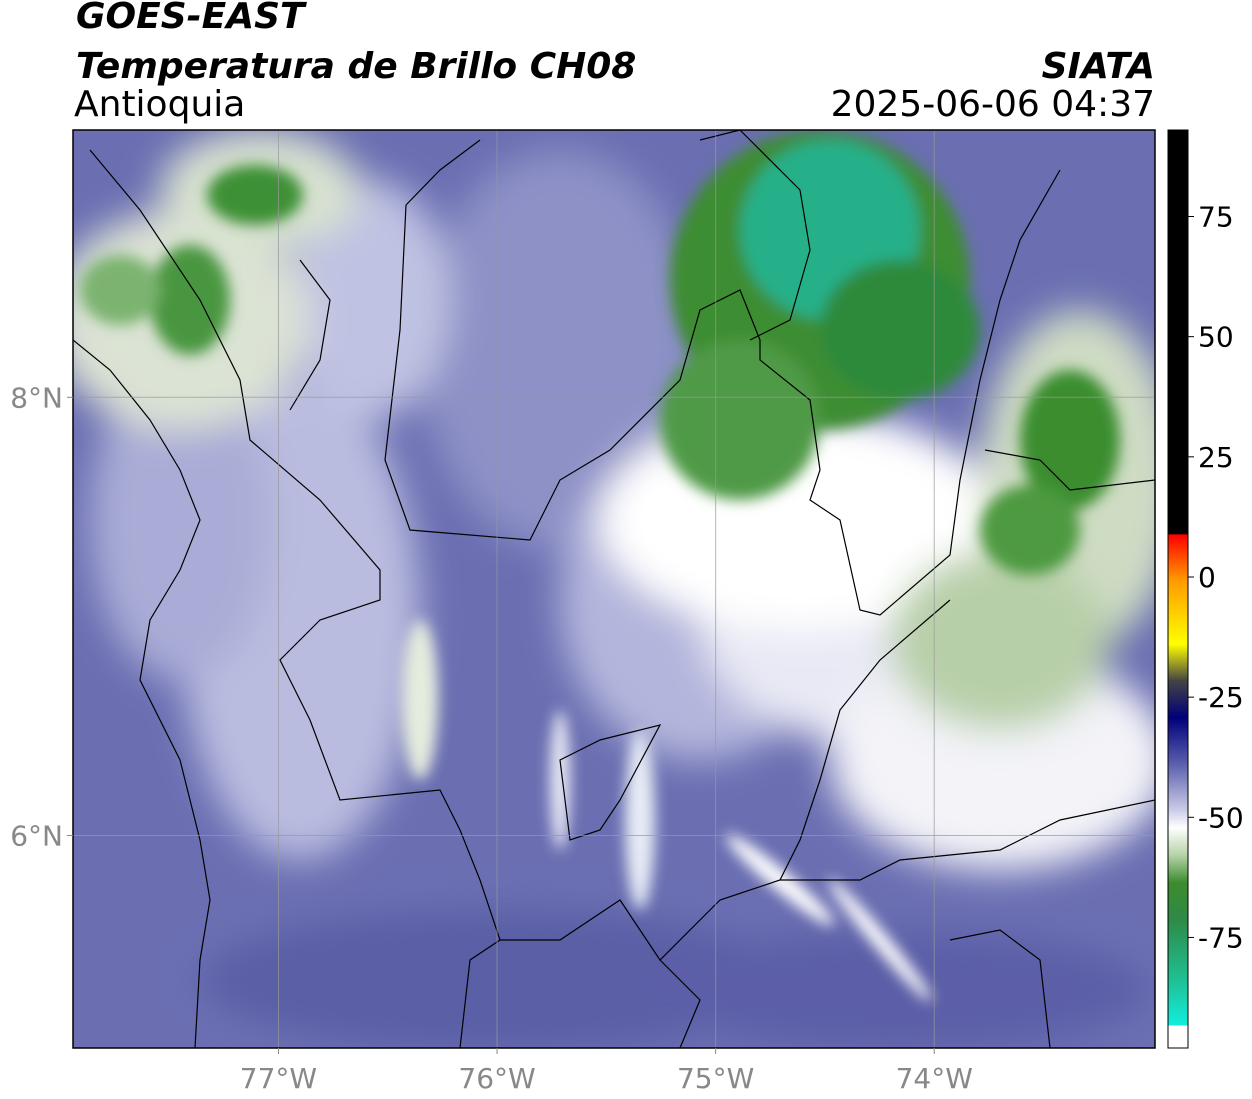  Describe the element at coordinates (1221, 817) in the screenshot. I see `colorbar-tick-label: -50` at that location.